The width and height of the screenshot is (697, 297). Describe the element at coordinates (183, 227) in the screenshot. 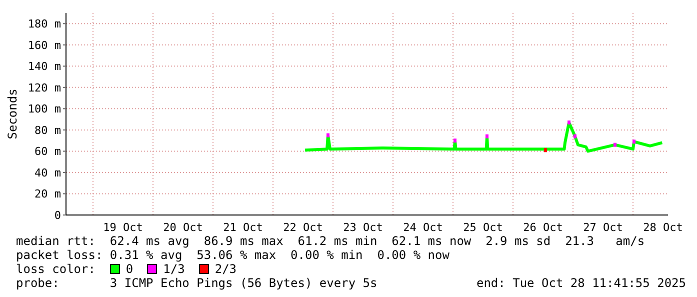

I see `x-tick-label: 20 Oct` at that location.